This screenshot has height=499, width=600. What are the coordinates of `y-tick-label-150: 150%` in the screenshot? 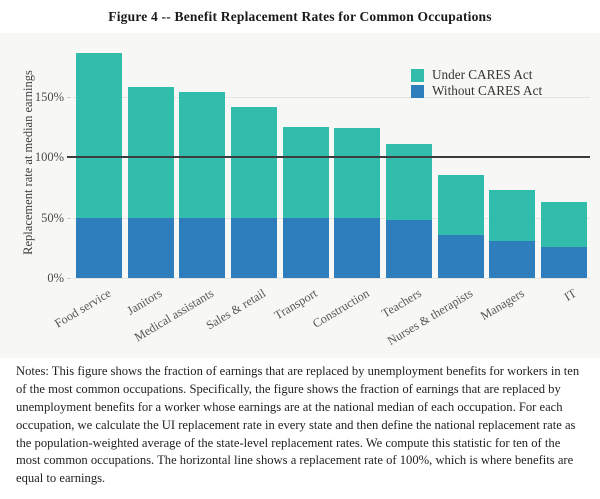 It's located at (49, 96).